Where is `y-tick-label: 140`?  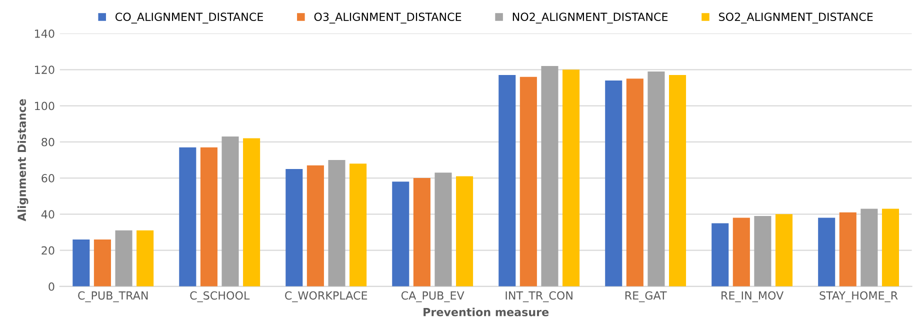 y-tick-label: 140 is located at coordinates (44, 33).